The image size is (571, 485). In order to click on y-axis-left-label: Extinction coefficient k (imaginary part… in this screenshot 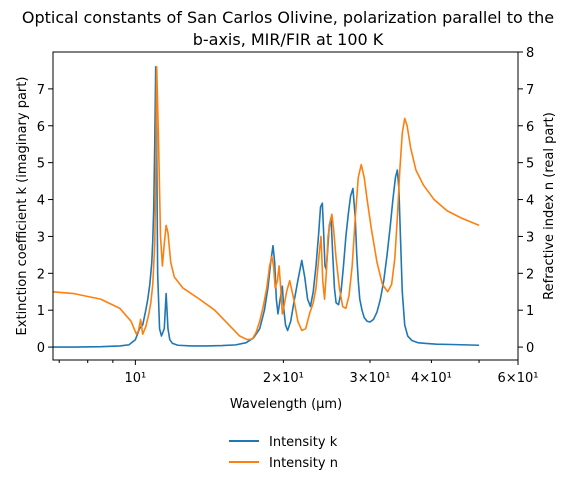, I will do `click(22, 206)`.